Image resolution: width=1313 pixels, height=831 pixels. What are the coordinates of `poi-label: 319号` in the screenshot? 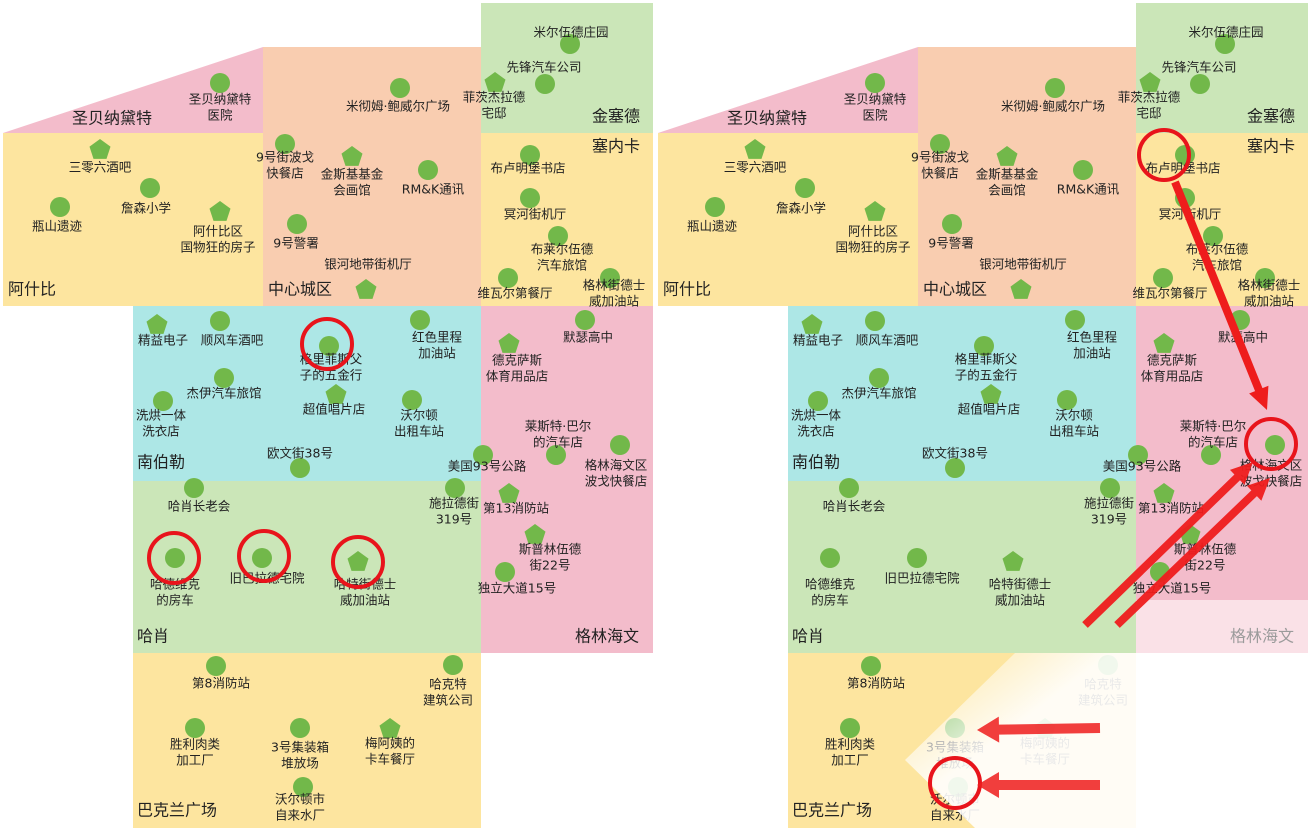 It's located at (454, 519).